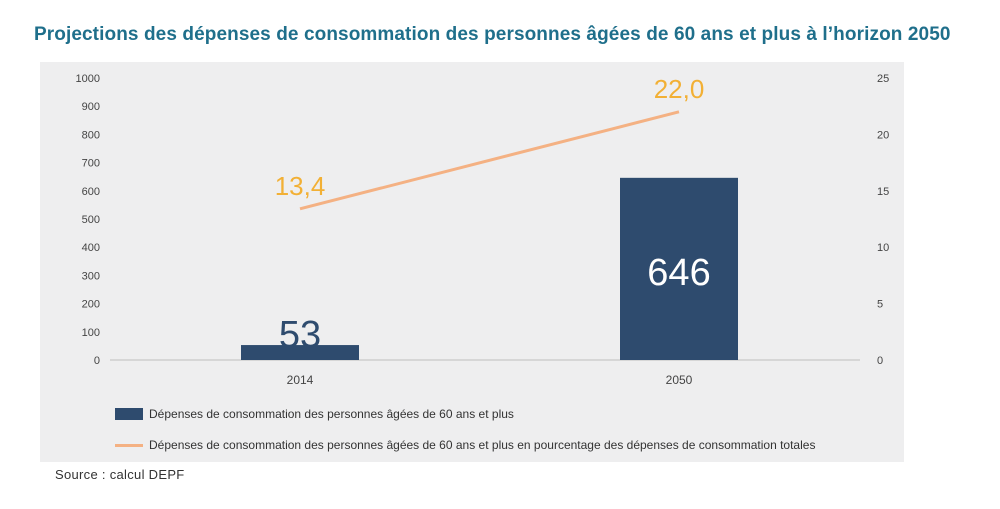  Describe the element at coordinates (883, 192) in the screenshot. I see `y-right-tick-label: 15` at that location.